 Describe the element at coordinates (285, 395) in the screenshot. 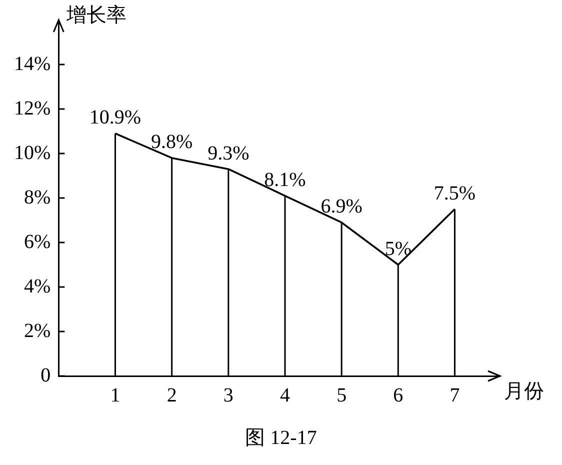

I see `x-tick-label: 4` at that location.